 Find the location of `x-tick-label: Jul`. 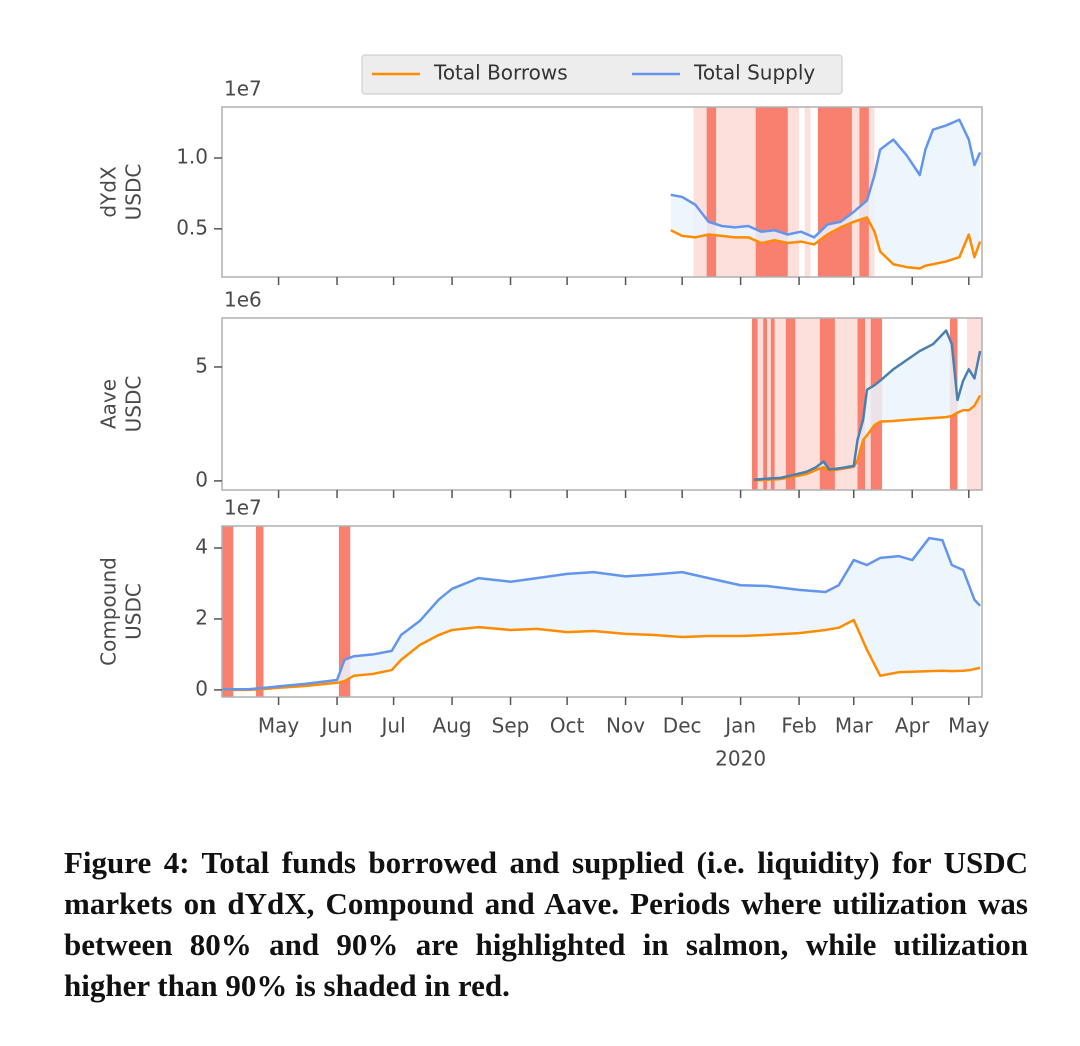

x-tick-label: Jul is located at coordinates (393, 726).